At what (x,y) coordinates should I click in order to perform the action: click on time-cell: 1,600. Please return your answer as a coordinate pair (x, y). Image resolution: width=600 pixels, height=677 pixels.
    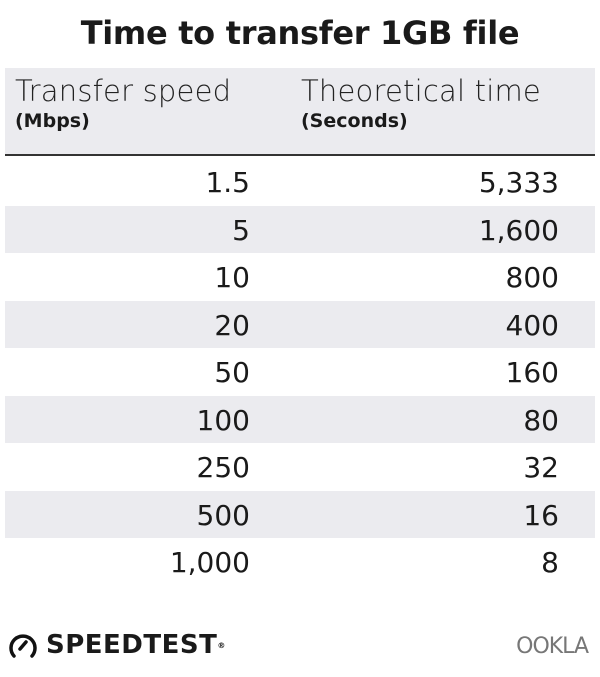
    Looking at the image, I should click on (518, 230).